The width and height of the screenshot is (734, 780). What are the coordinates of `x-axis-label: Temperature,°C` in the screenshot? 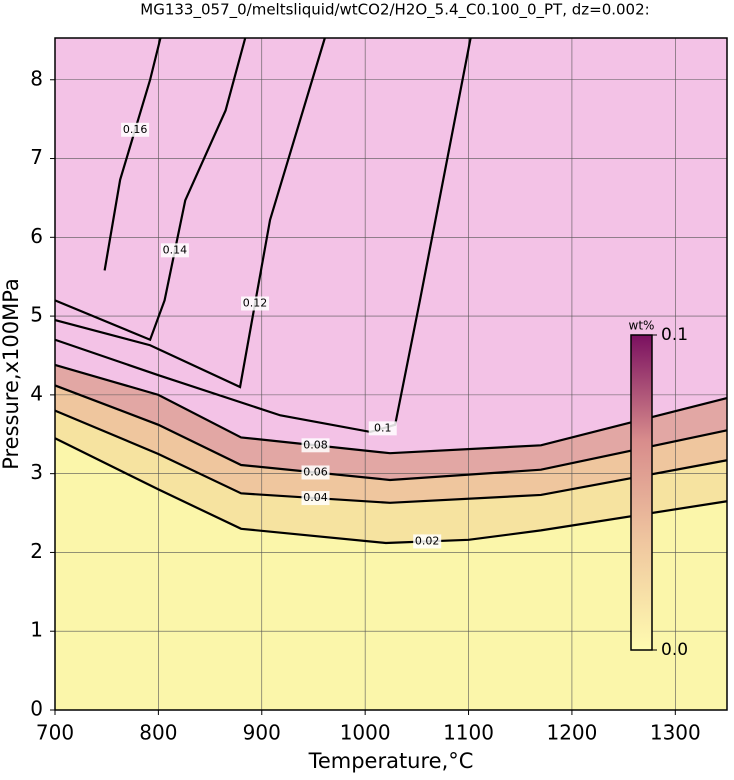 It's located at (391, 761).